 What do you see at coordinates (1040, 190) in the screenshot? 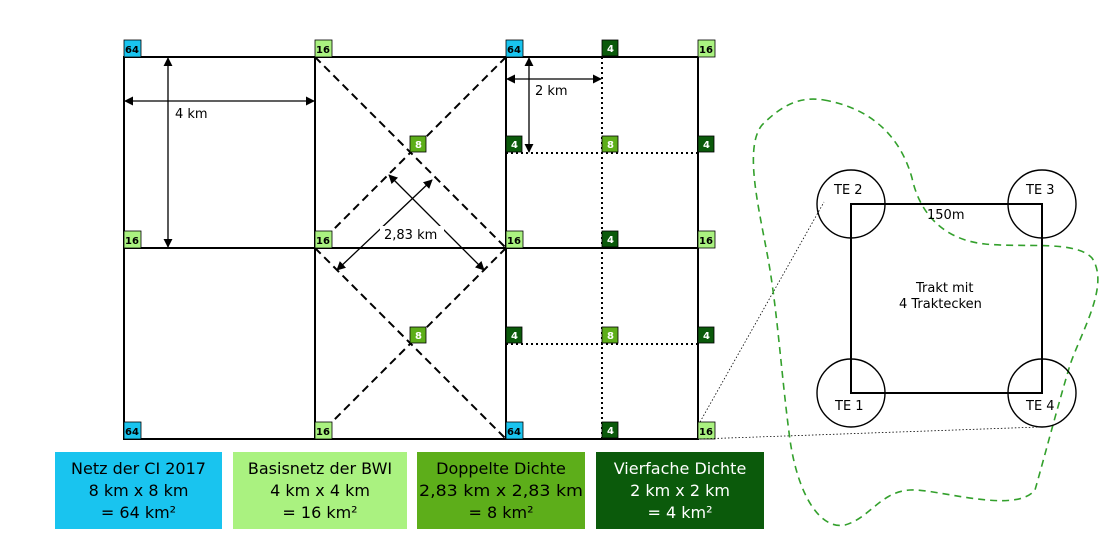
I see `te3-label: TE 3` at bounding box center [1040, 190].